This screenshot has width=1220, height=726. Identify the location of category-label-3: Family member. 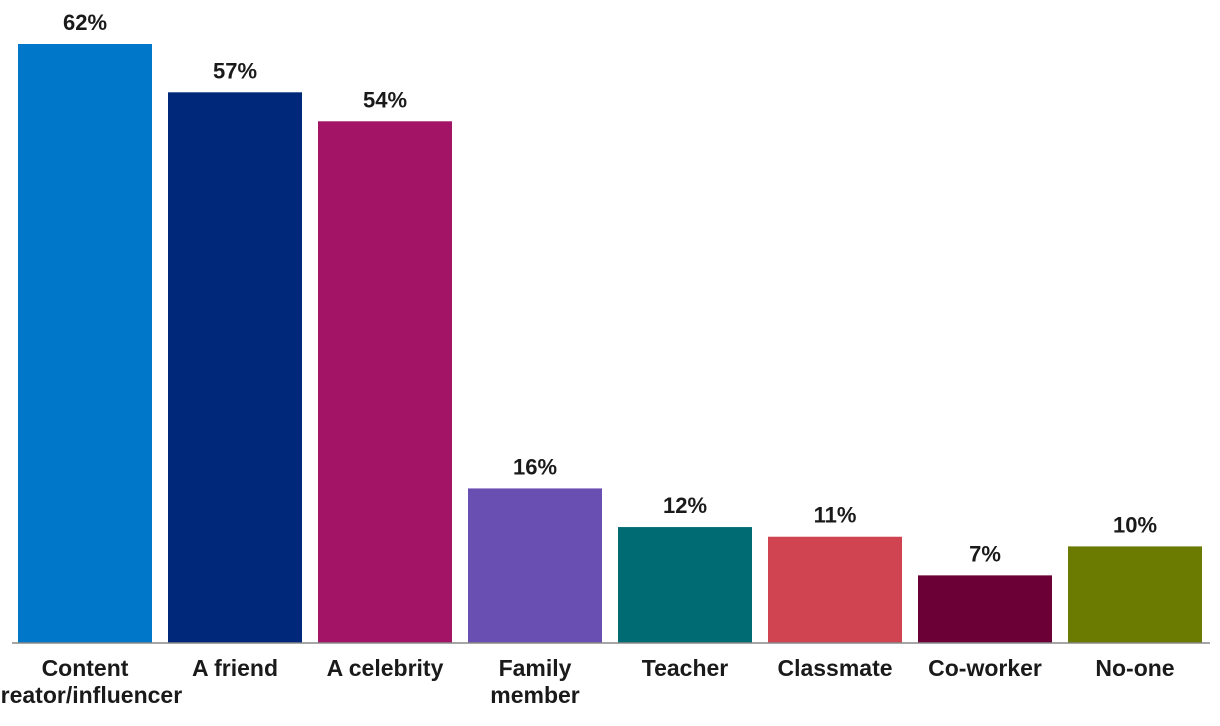
(535, 681).